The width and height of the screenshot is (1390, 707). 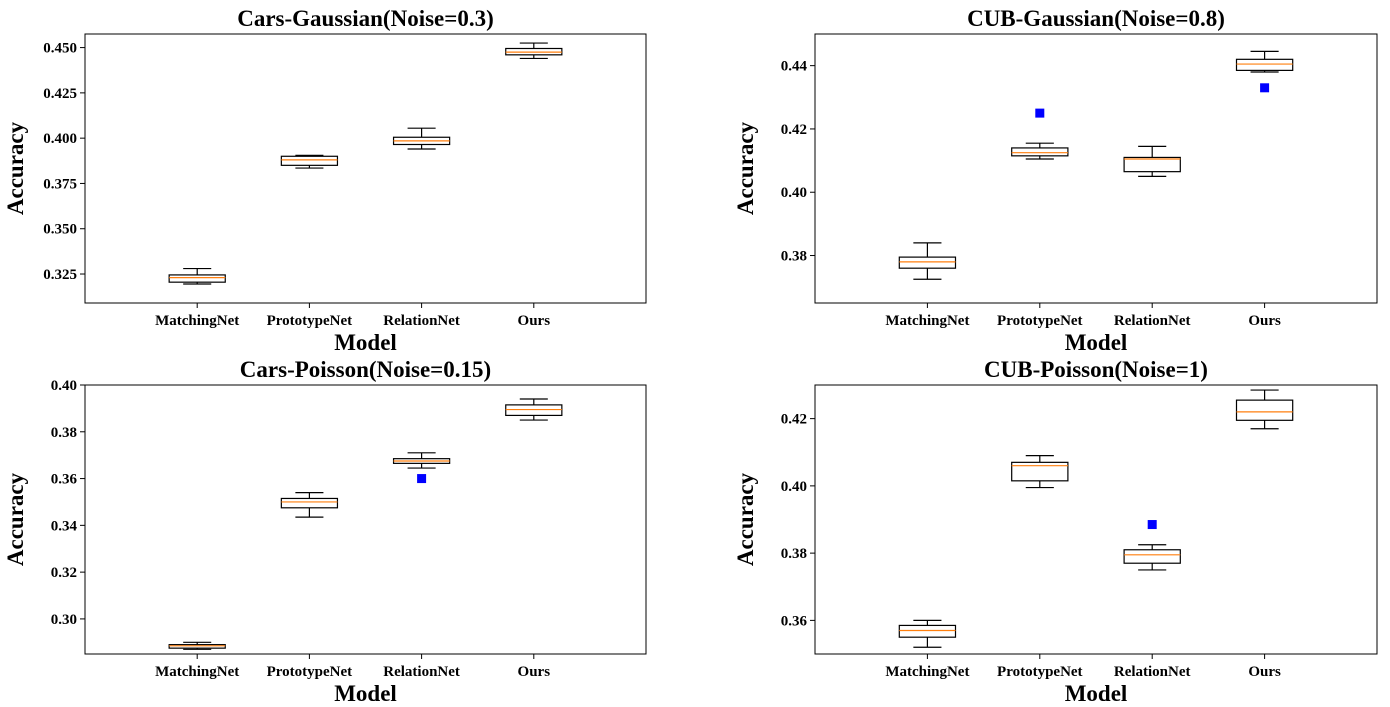 What do you see at coordinates (365, 369) in the screenshot?
I see `chart-title: Cars-Poisson(Noise=0.15)` at bounding box center [365, 369].